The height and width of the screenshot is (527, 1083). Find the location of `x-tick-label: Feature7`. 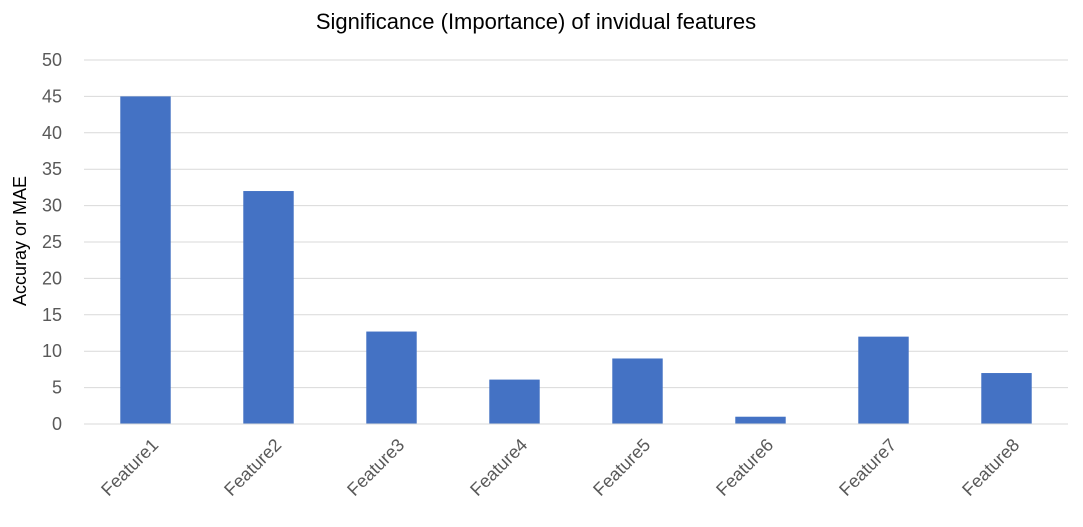

x-tick-label: Feature7 is located at coordinates (867, 467).